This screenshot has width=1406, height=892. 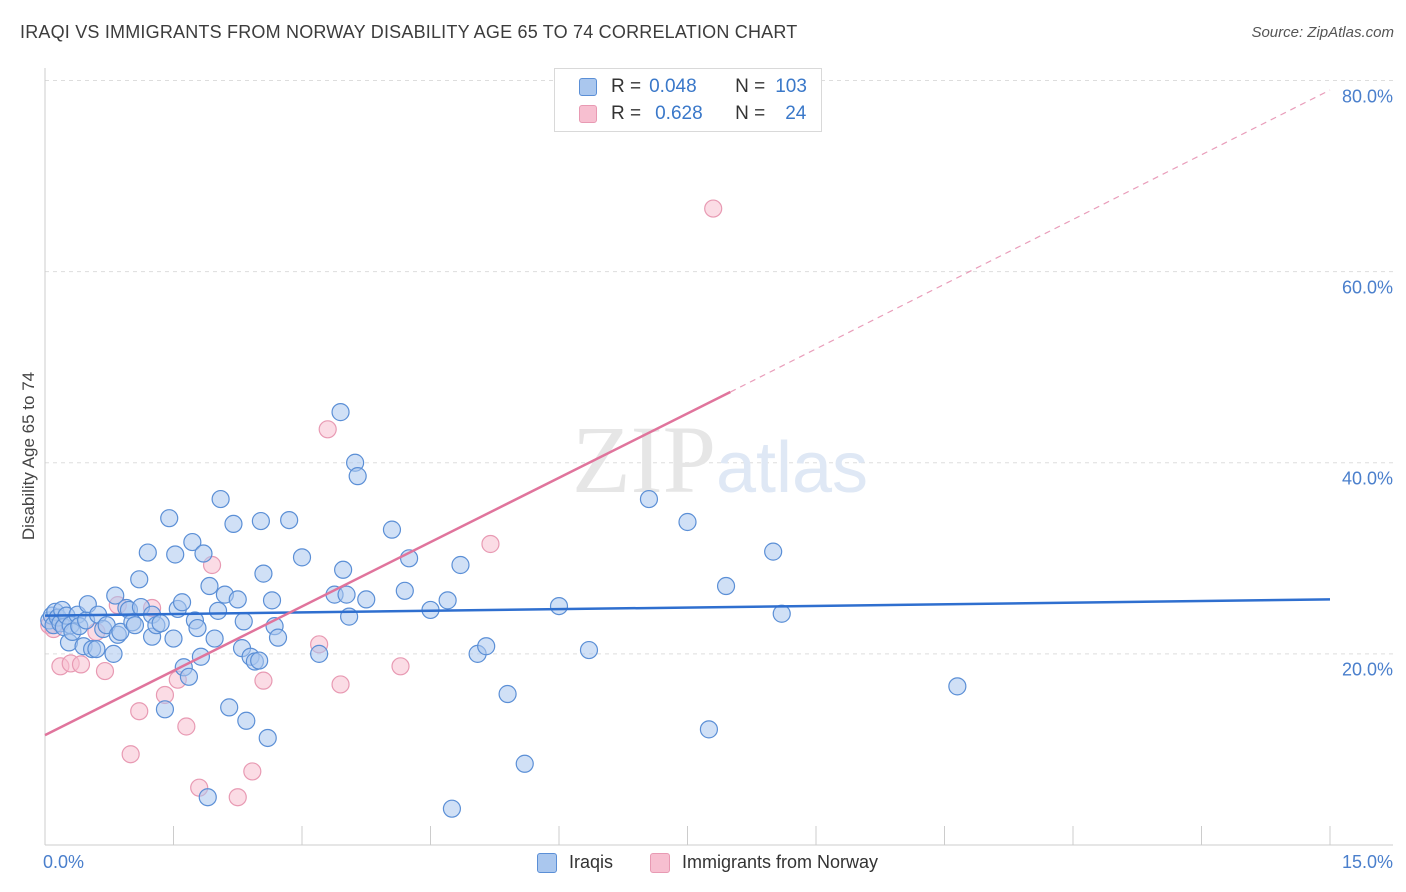 I want to click on legend-row-iraqis: R = 0.048 N = 103, so click(x=693, y=87).